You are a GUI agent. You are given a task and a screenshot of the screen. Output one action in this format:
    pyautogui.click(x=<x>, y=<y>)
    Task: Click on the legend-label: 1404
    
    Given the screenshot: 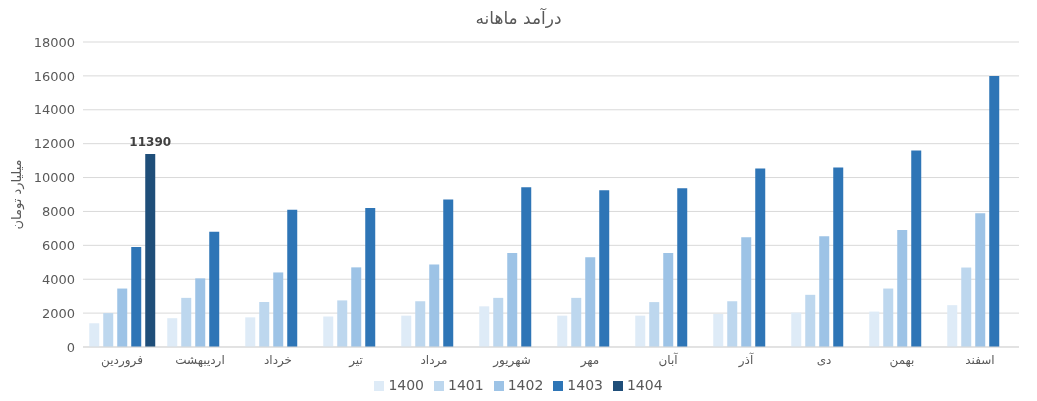 What is the action you would take?
    pyautogui.click(x=644, y=385)
    